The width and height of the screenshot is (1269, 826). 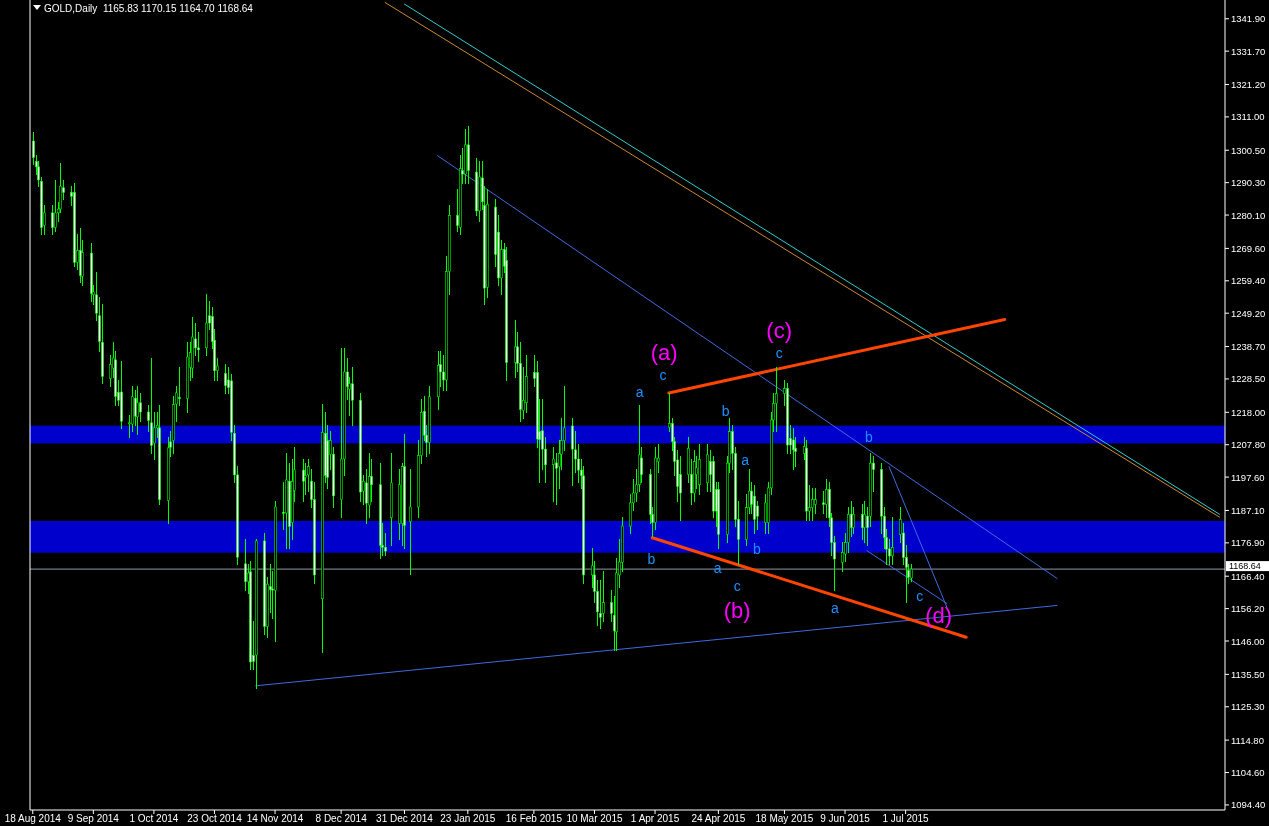 What do you see at coordinates (1248, 281) in the screenshot?
I see `y-tick-label: 1259.40` at bounding box center [1248, 281].